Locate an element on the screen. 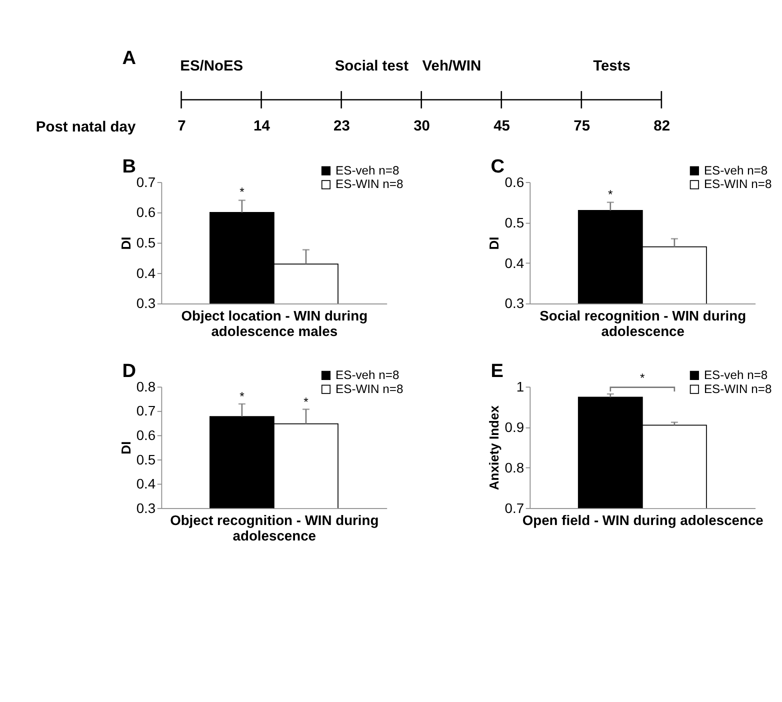 The height and width of the screenshot is (702, 782). x-axis-title: Social recognition - WIN during adolescence is located at coordinates (643, 323).